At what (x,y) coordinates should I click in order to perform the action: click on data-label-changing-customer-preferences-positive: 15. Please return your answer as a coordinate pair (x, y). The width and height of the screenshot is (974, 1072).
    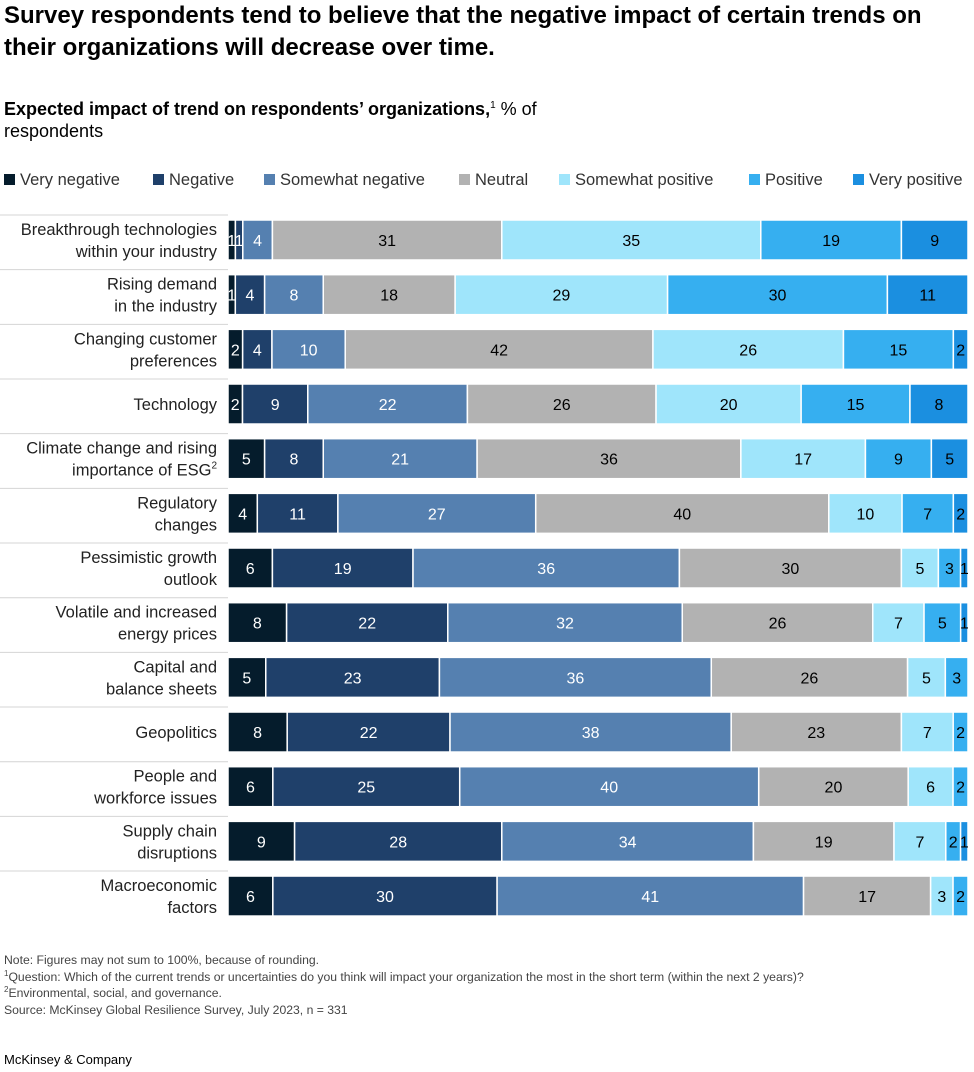
    Looking at the image, I should click on (899, 350).